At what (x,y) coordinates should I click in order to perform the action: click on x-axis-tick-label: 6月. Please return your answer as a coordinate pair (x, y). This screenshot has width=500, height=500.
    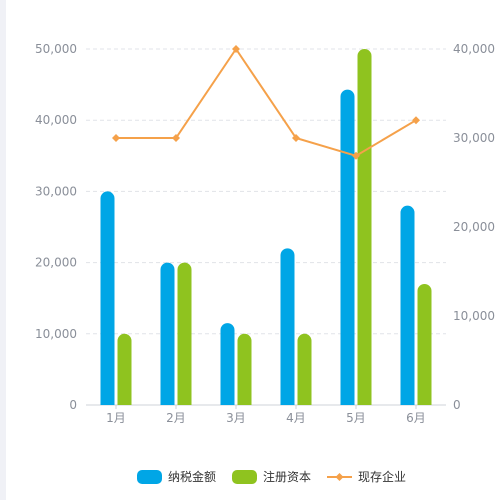
    Looking at the image, I should click on (416, 418).